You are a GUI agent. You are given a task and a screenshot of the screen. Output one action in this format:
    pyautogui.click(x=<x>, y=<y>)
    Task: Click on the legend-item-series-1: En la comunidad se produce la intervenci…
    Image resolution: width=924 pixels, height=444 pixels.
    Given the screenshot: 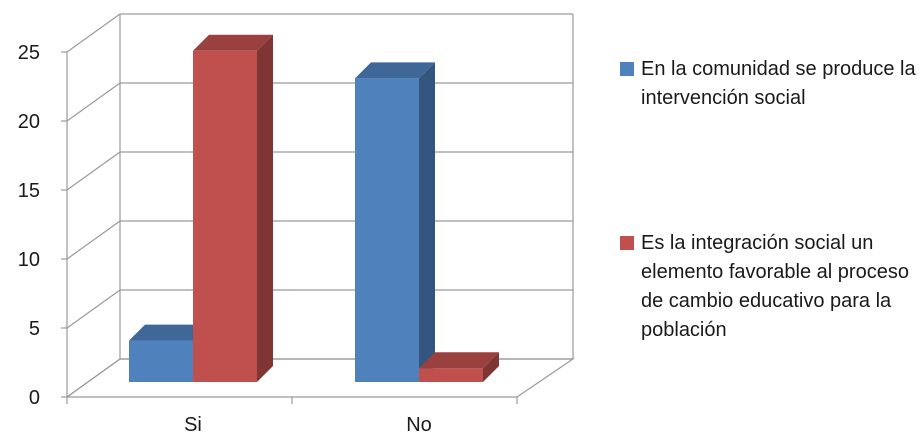 What is the action you would take?
    pyautogui.click(x=770, y=84)
    